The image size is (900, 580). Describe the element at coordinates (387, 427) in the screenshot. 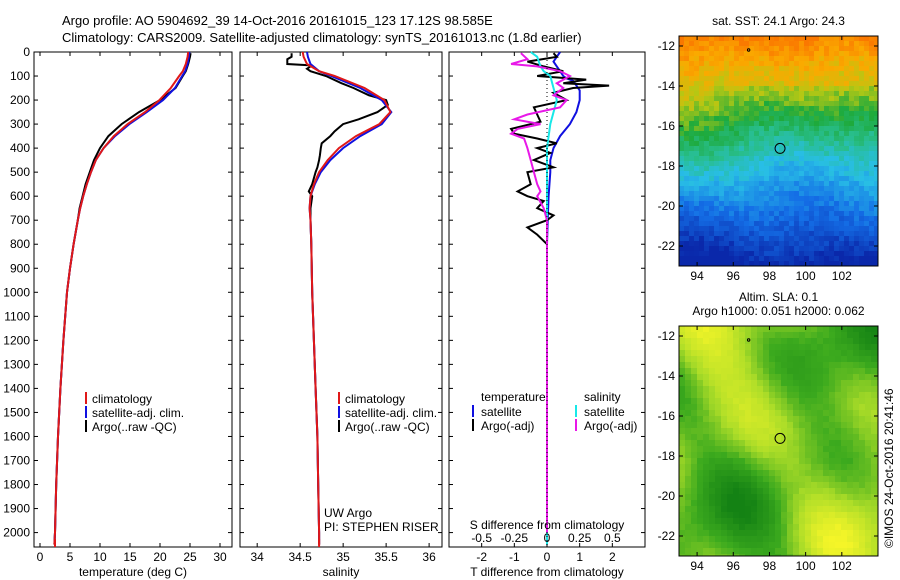

I see `legend-label: Argo(..raw -QC)` at that location.